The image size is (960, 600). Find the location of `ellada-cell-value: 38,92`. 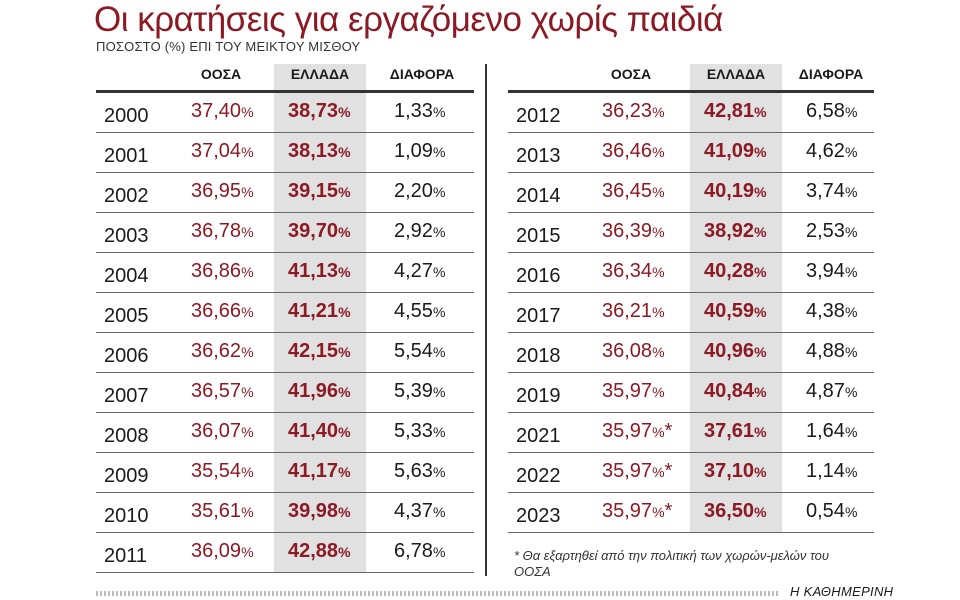

ellada-cell-value: 38,92 is located at coordinates (729, 231).